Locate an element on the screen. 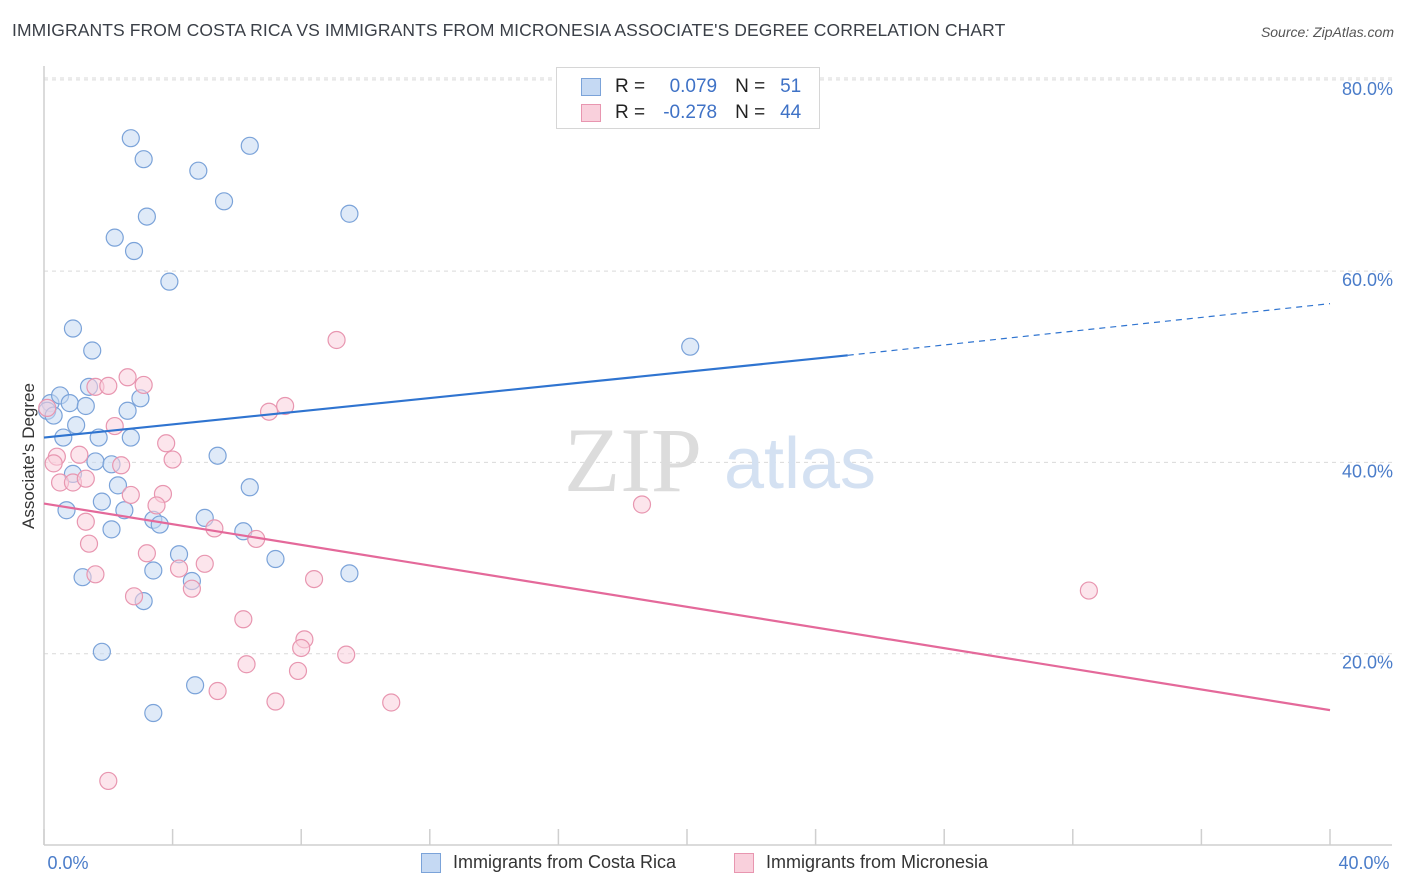  x-tick-label: 40.0% is located at coordinates (1363, 863).